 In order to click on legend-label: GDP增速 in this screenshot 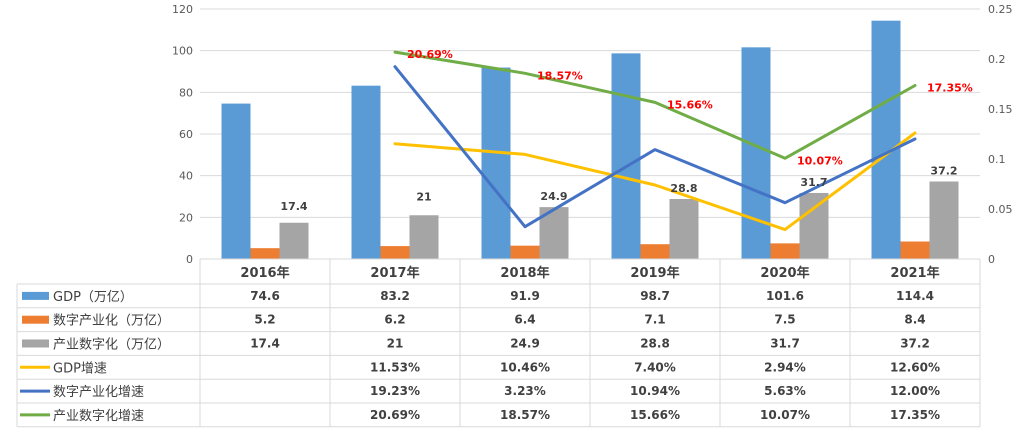, I will do `click(80, 368)`.